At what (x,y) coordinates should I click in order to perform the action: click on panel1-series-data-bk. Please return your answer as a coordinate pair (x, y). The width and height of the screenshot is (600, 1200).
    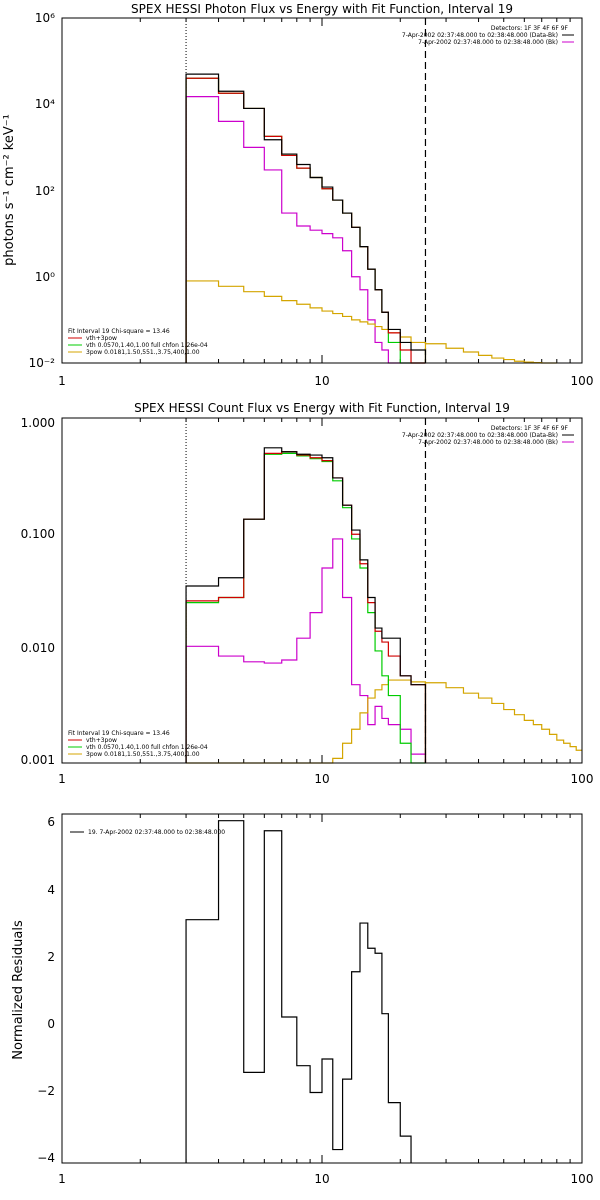
    Looking at the image, I should click on (306, 218).